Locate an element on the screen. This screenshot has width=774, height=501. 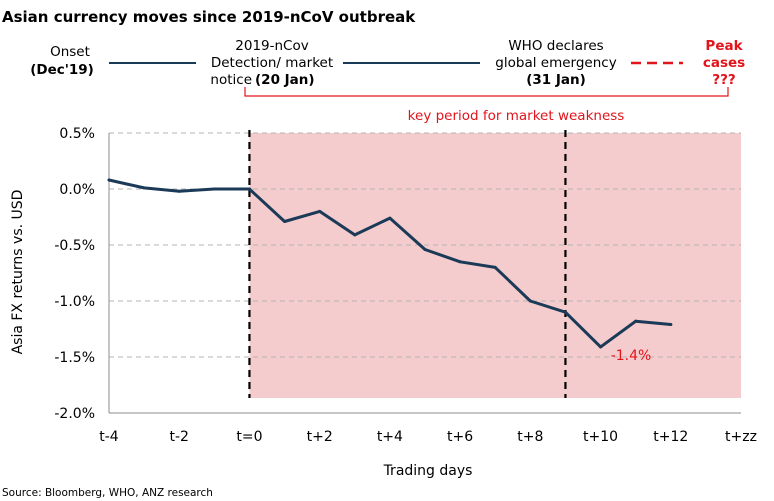
peak-line-3: ??? is located at coordinates (724, 80).